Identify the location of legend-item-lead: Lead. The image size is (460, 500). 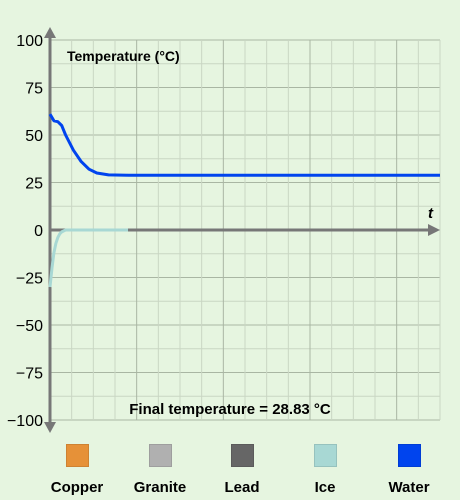
(242, 470).